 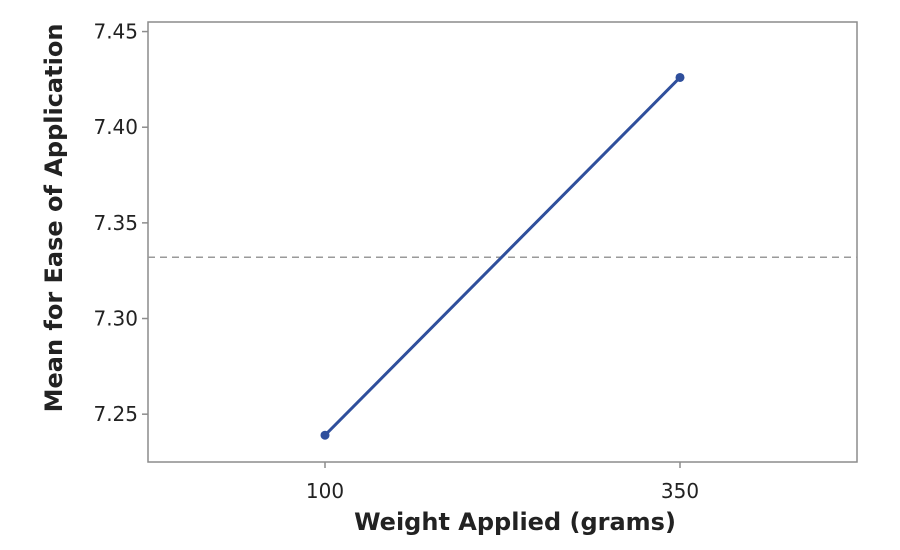 What do you see at coordinates (115, 127) in the screenshot?
I see `y-tick-label: 7.40` at bounding box center [115, 127].